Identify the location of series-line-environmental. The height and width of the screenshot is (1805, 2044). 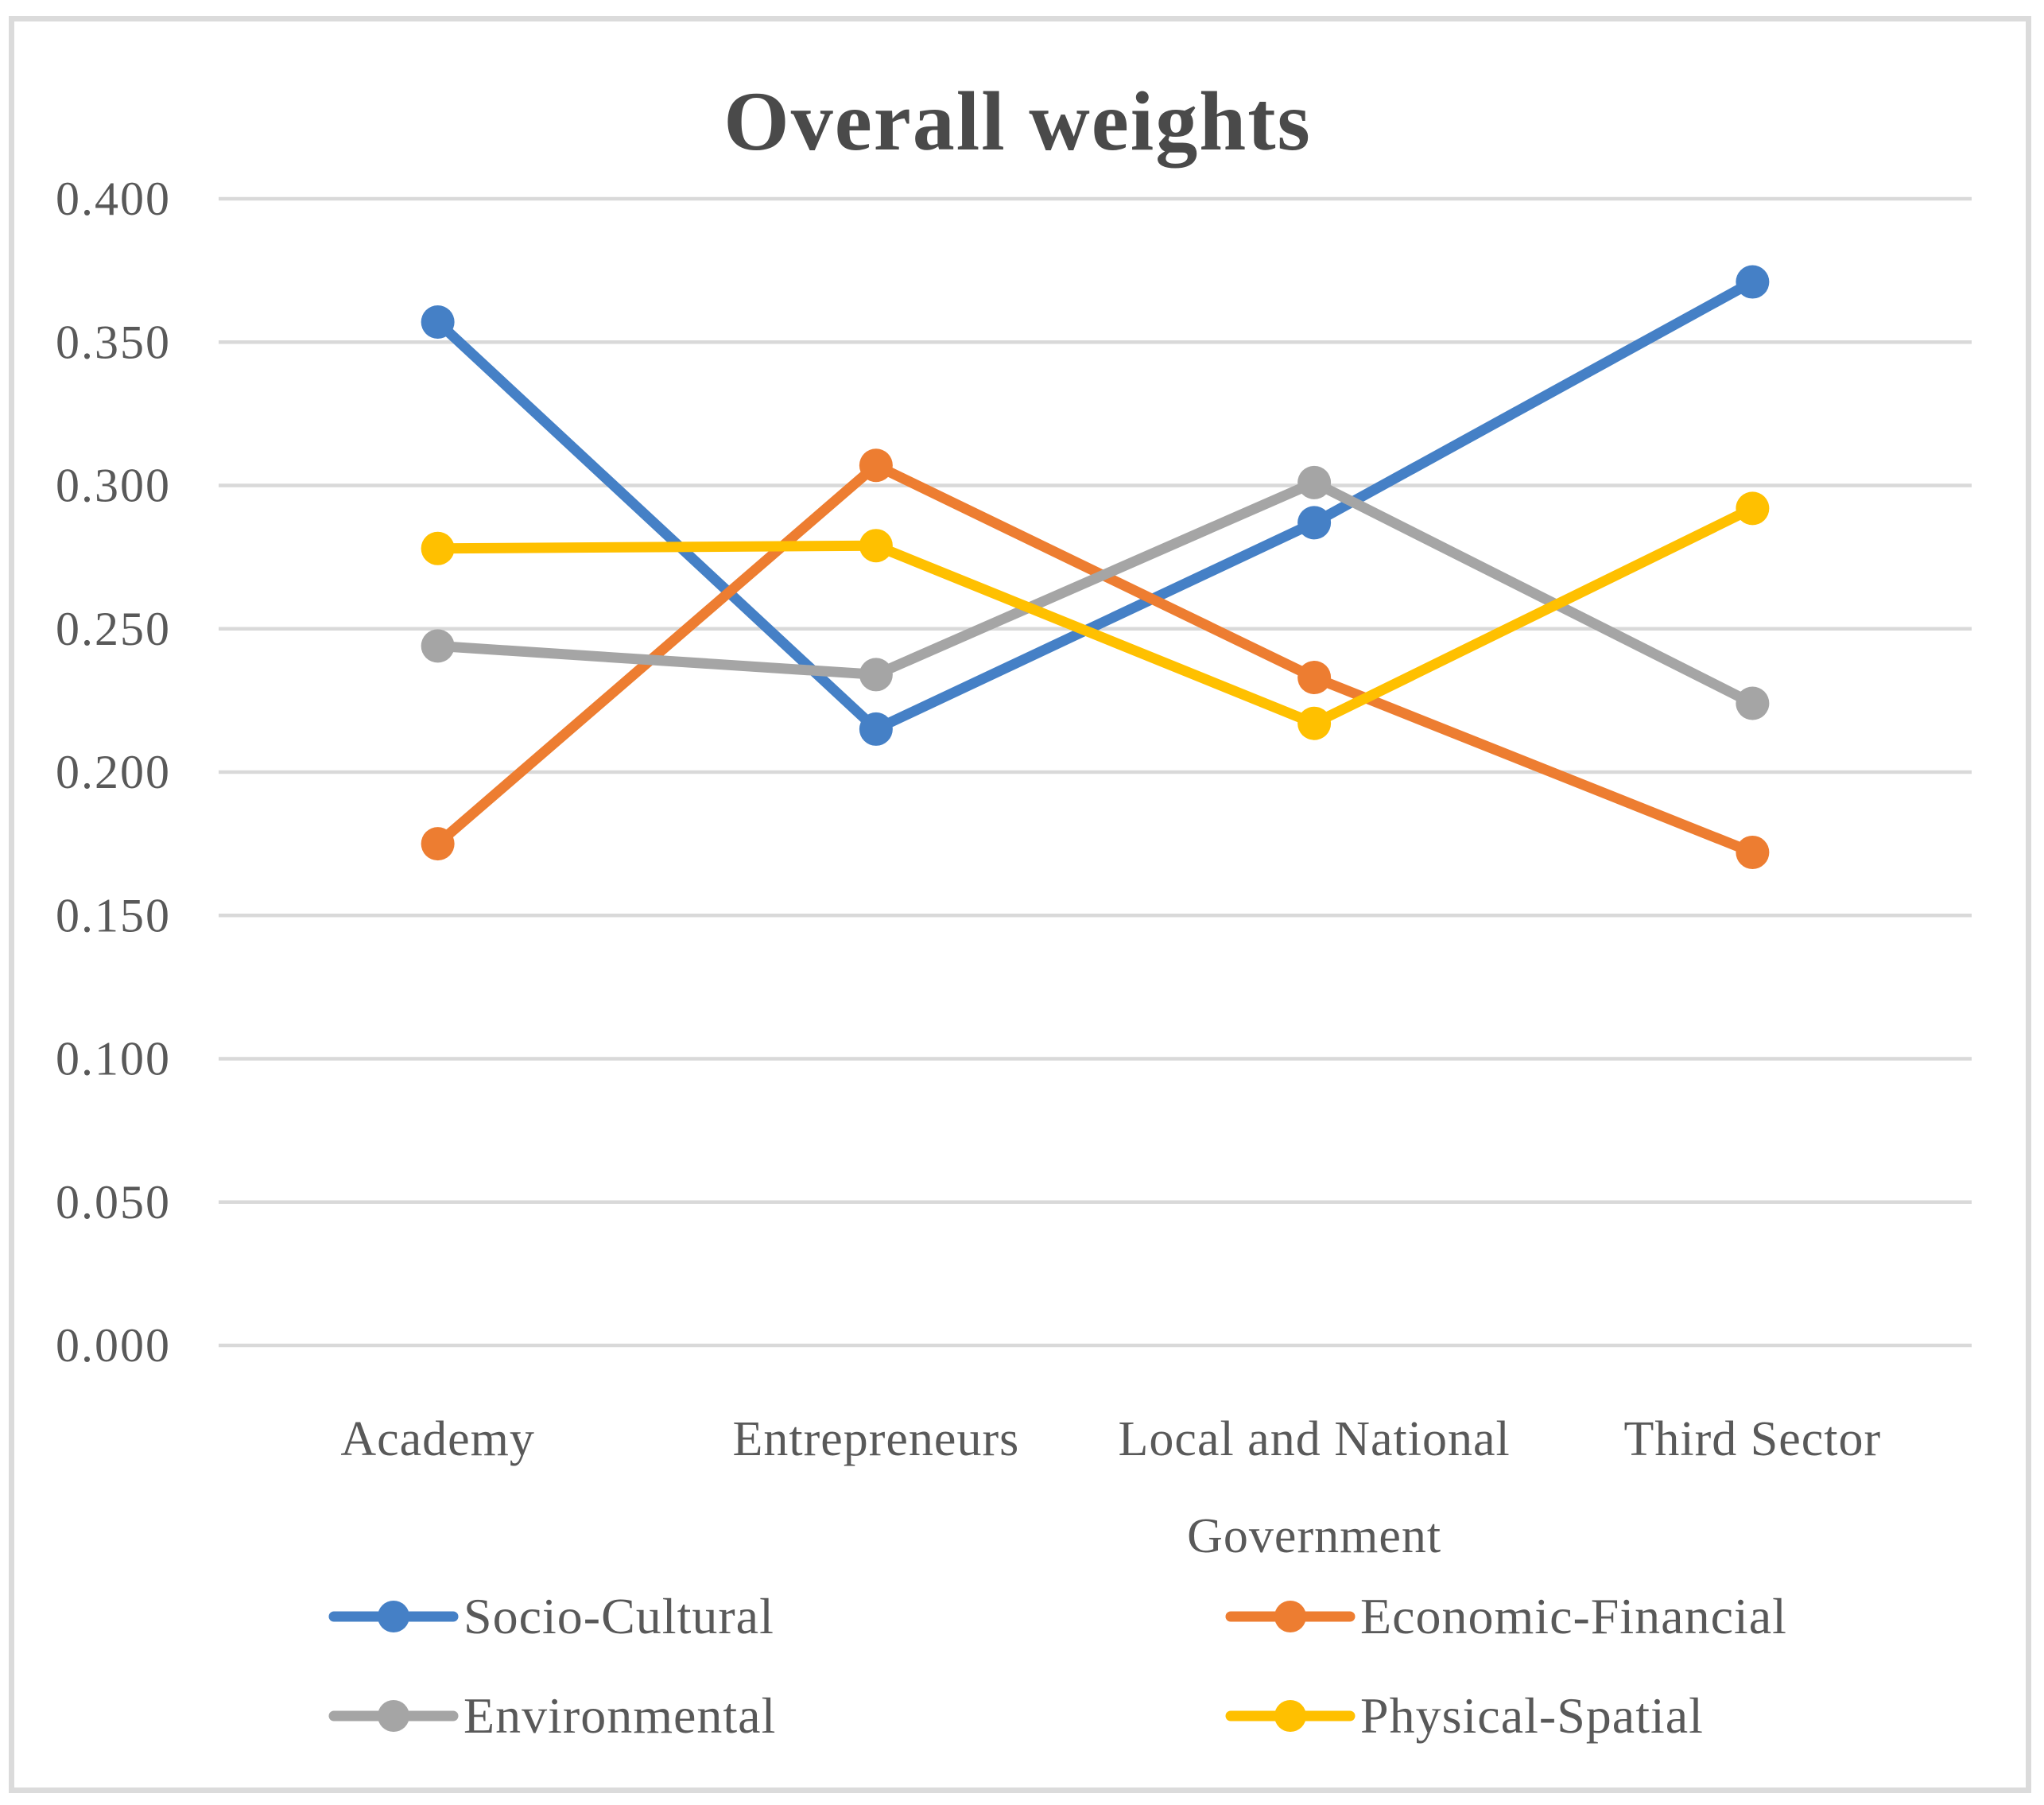
(1095, 592).